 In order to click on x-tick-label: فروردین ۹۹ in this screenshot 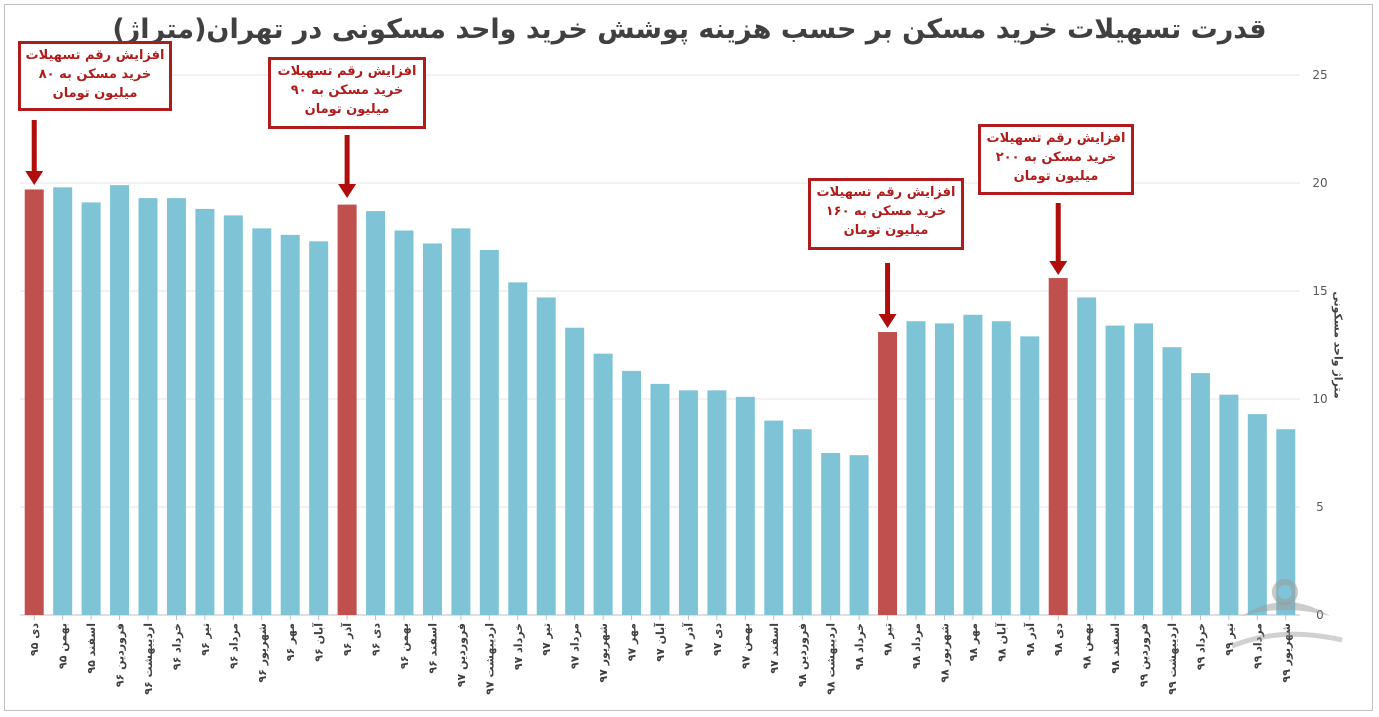, I will do `click(1144, 655)`.